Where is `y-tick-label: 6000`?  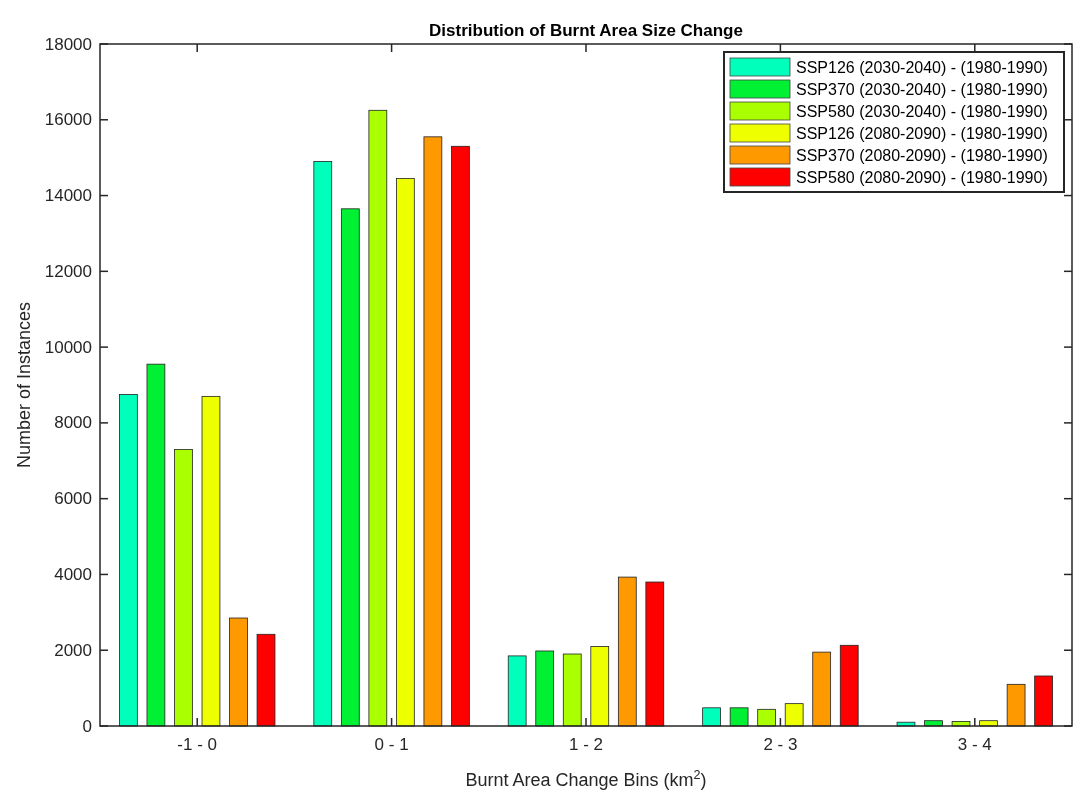
y-tick-label: 6000 is located at coordinates (73, 499).